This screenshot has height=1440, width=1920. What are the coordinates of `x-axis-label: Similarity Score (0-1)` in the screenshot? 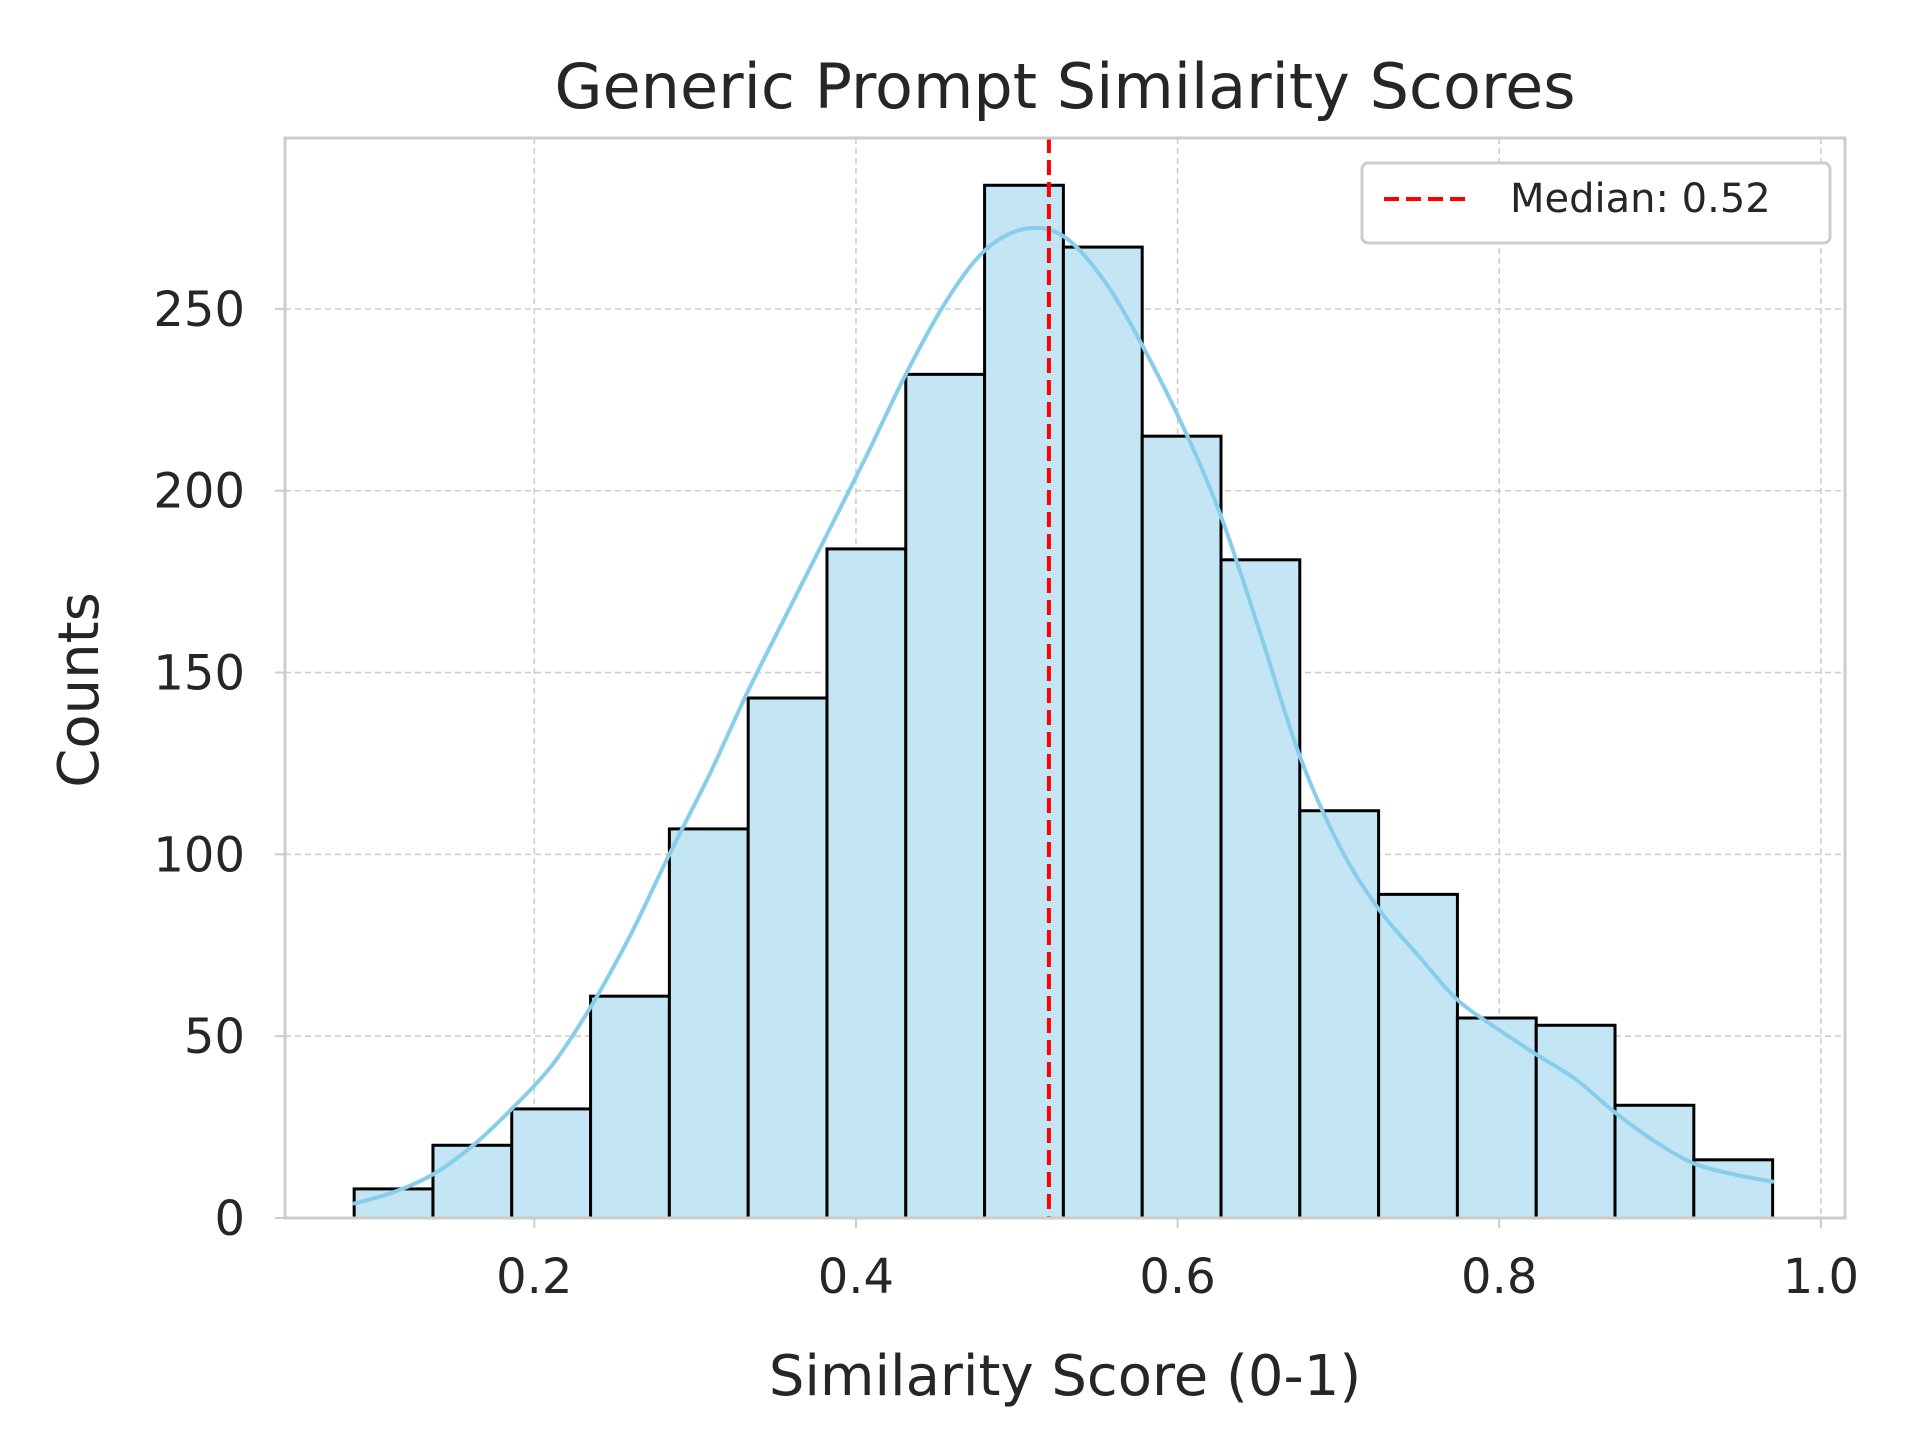 It's located at (1065, 1376).